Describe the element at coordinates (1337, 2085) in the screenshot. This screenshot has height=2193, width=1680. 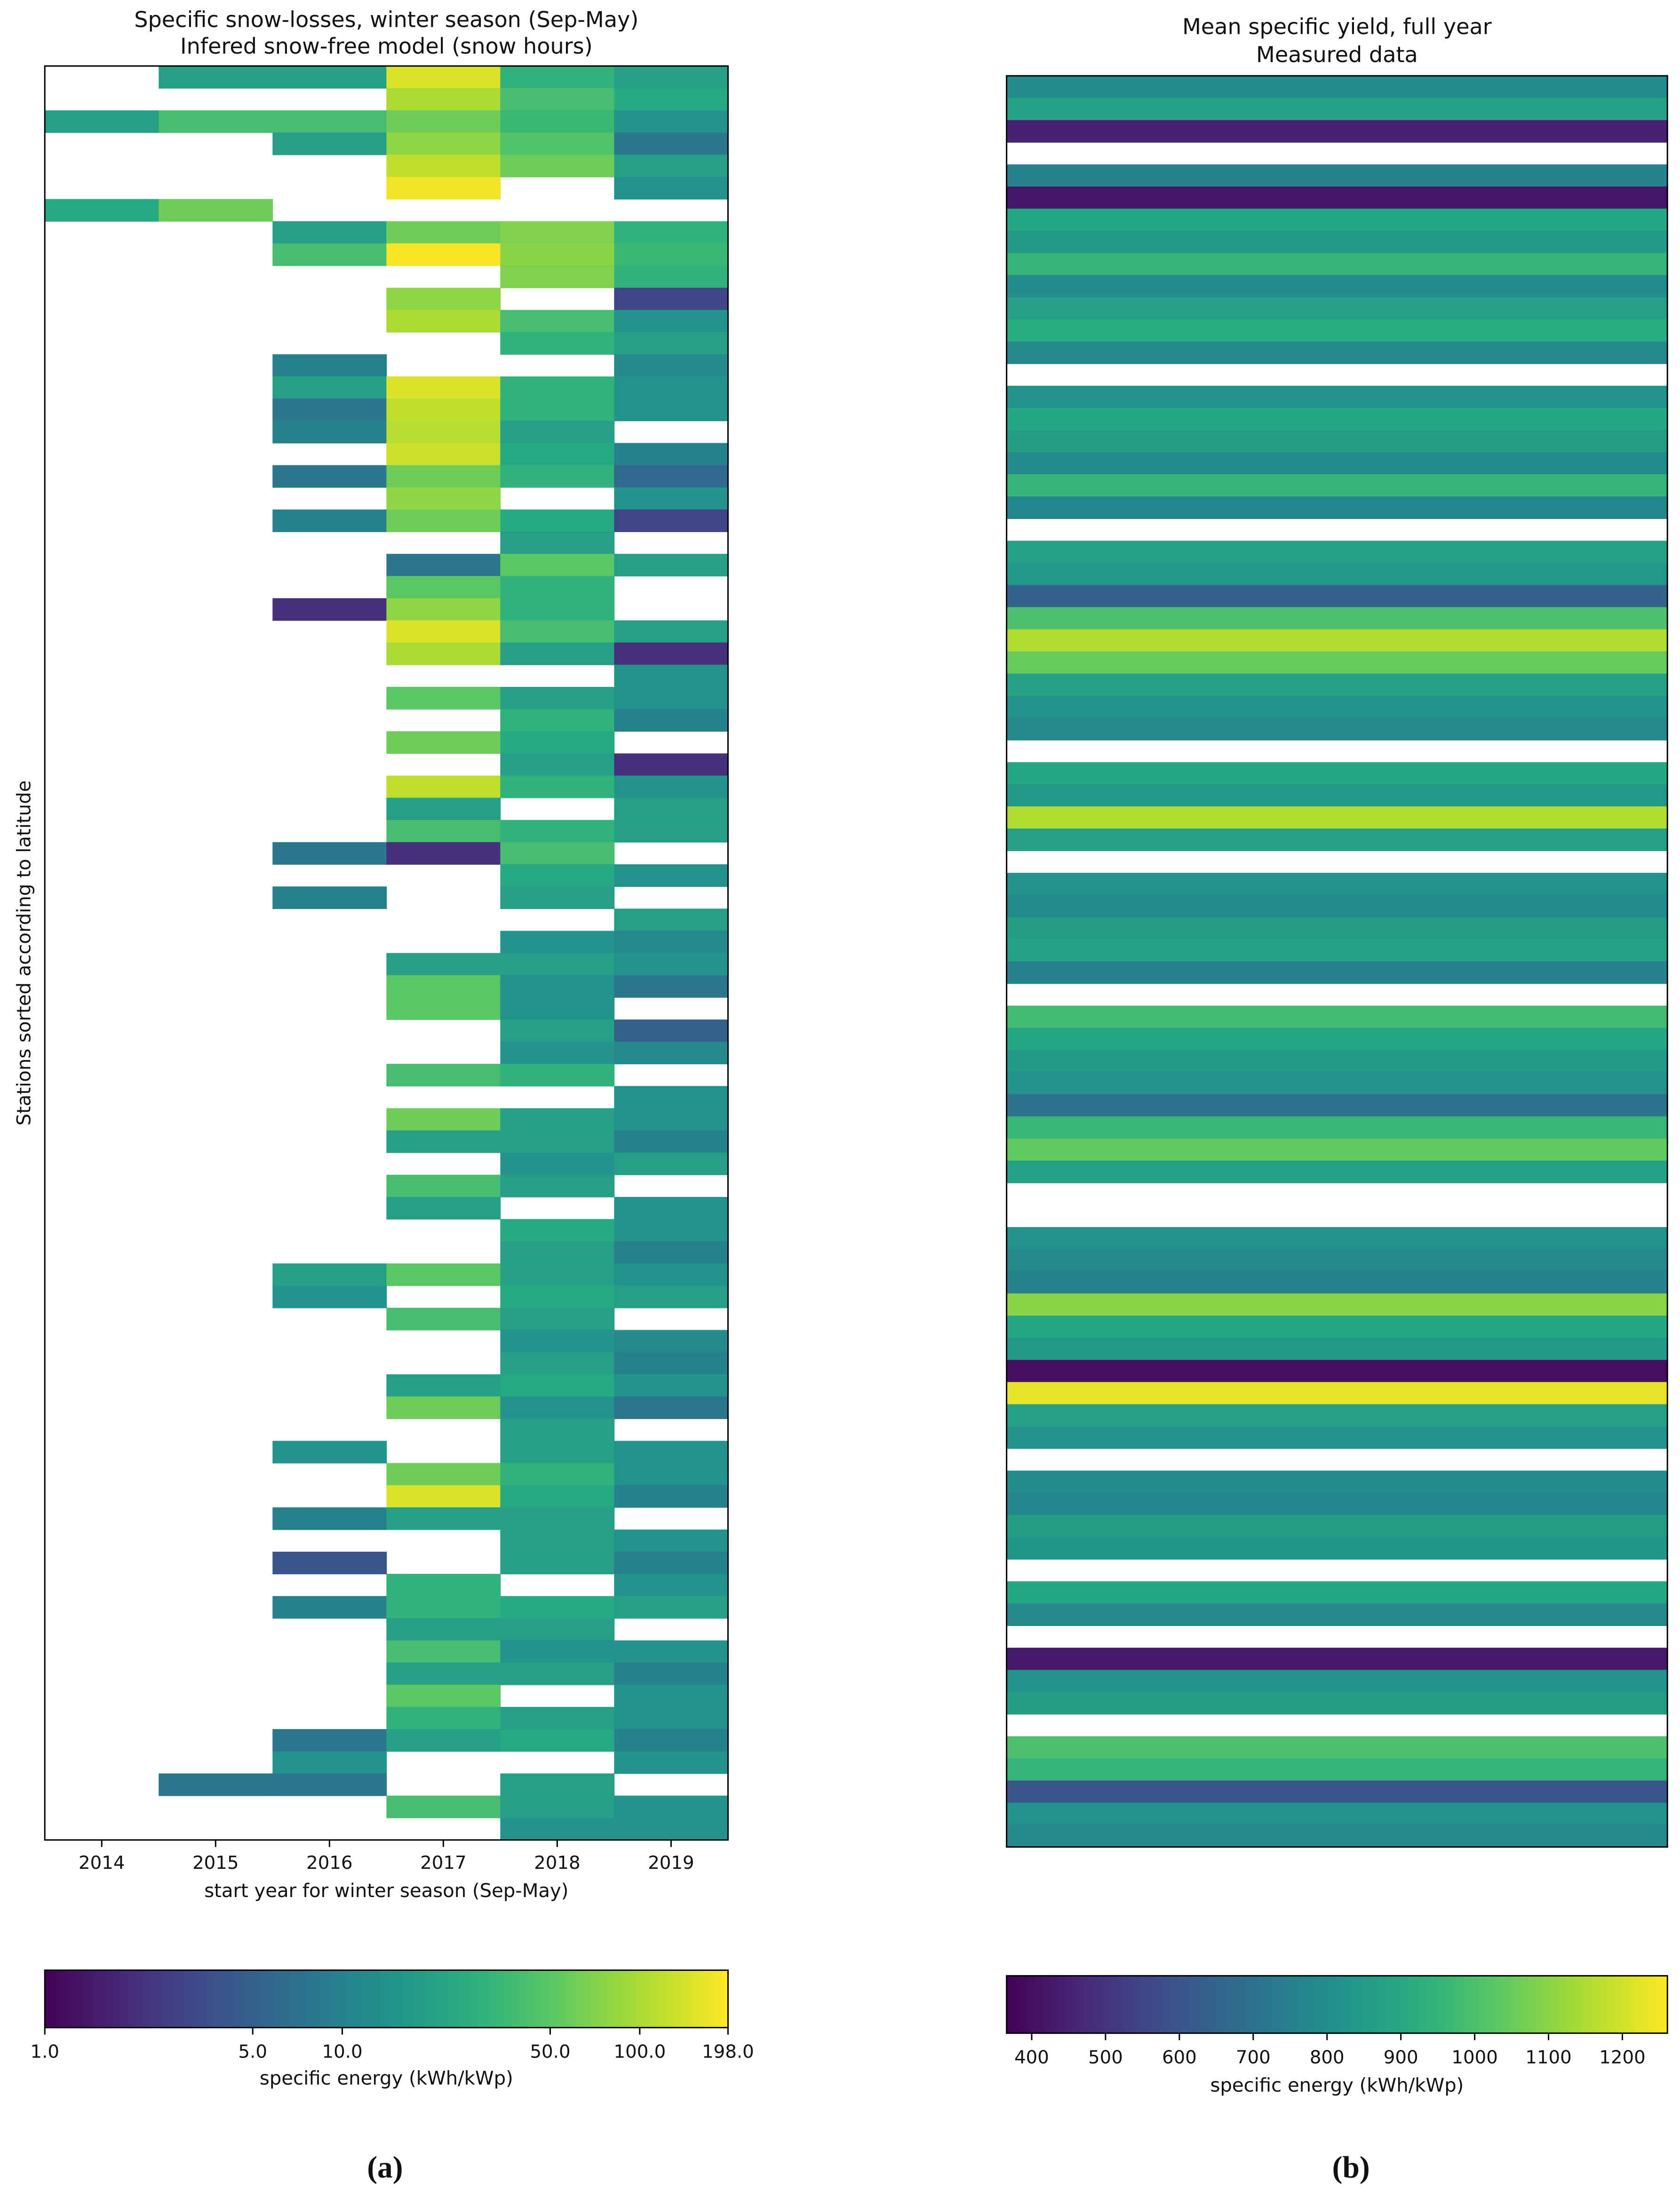
I see `colorbar-label: specific energy (kWh/kWp)` at that location.